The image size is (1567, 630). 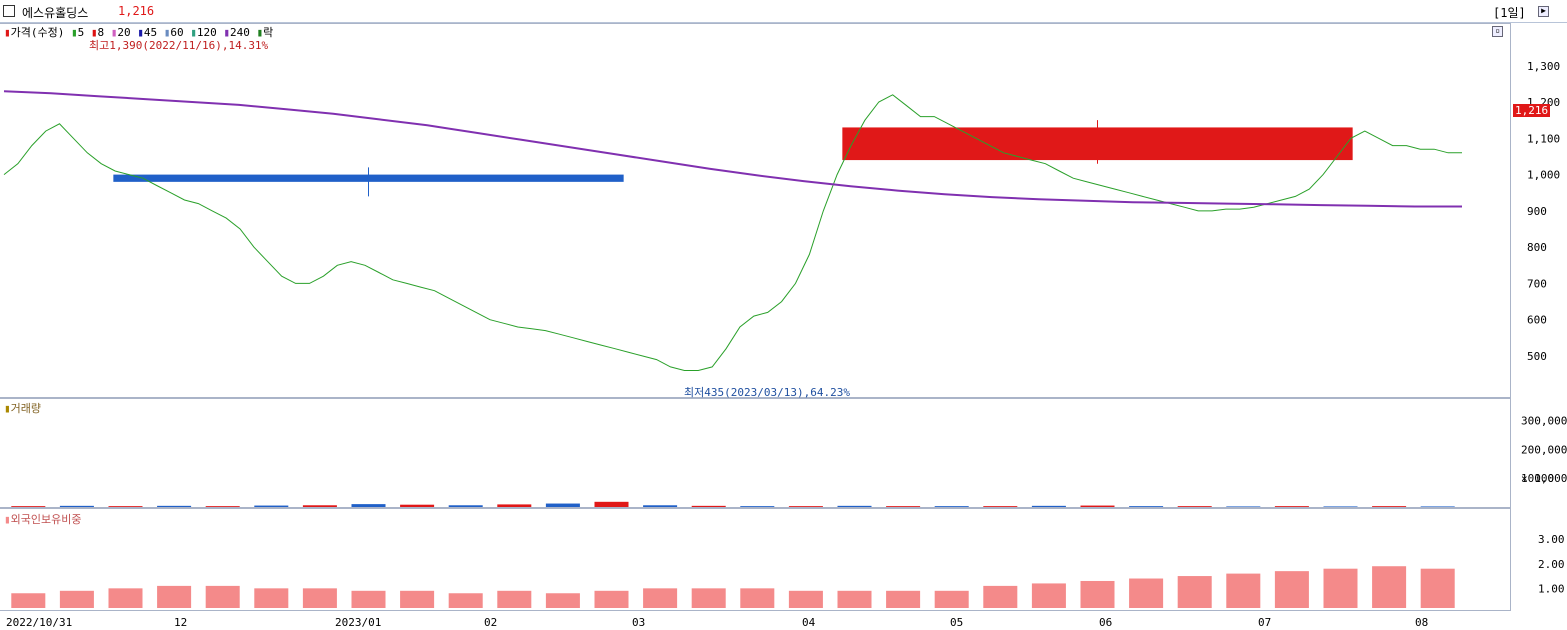 What do you see at coordinates (1537, 356) in the screenshot?
I see `price-tick-label: 500` at bounding box center [1537, 356].